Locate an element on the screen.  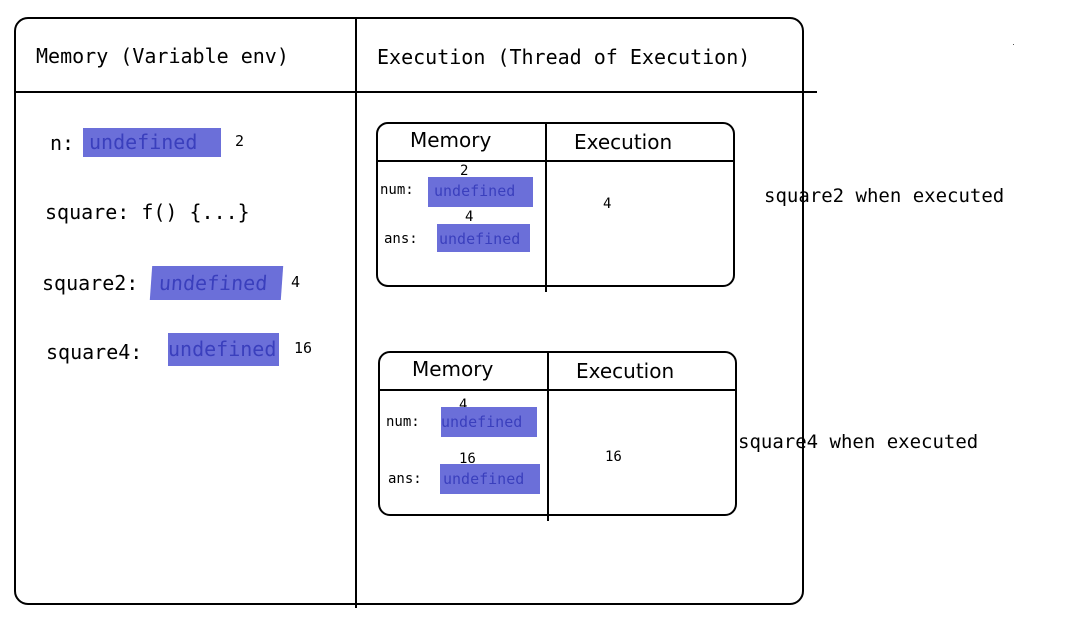
context-square2-execution-header: Execution is located at coordinates (623, 142).